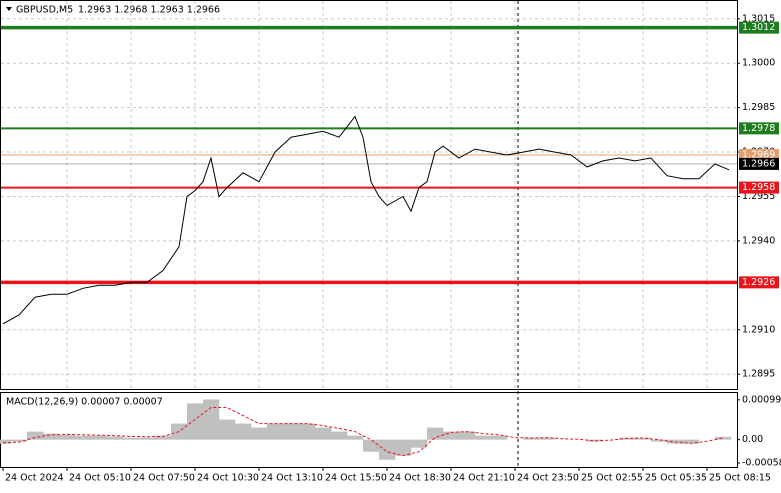 The image size is (781, 493). I want to click on level-label: 1.2978, so click(758, 128).